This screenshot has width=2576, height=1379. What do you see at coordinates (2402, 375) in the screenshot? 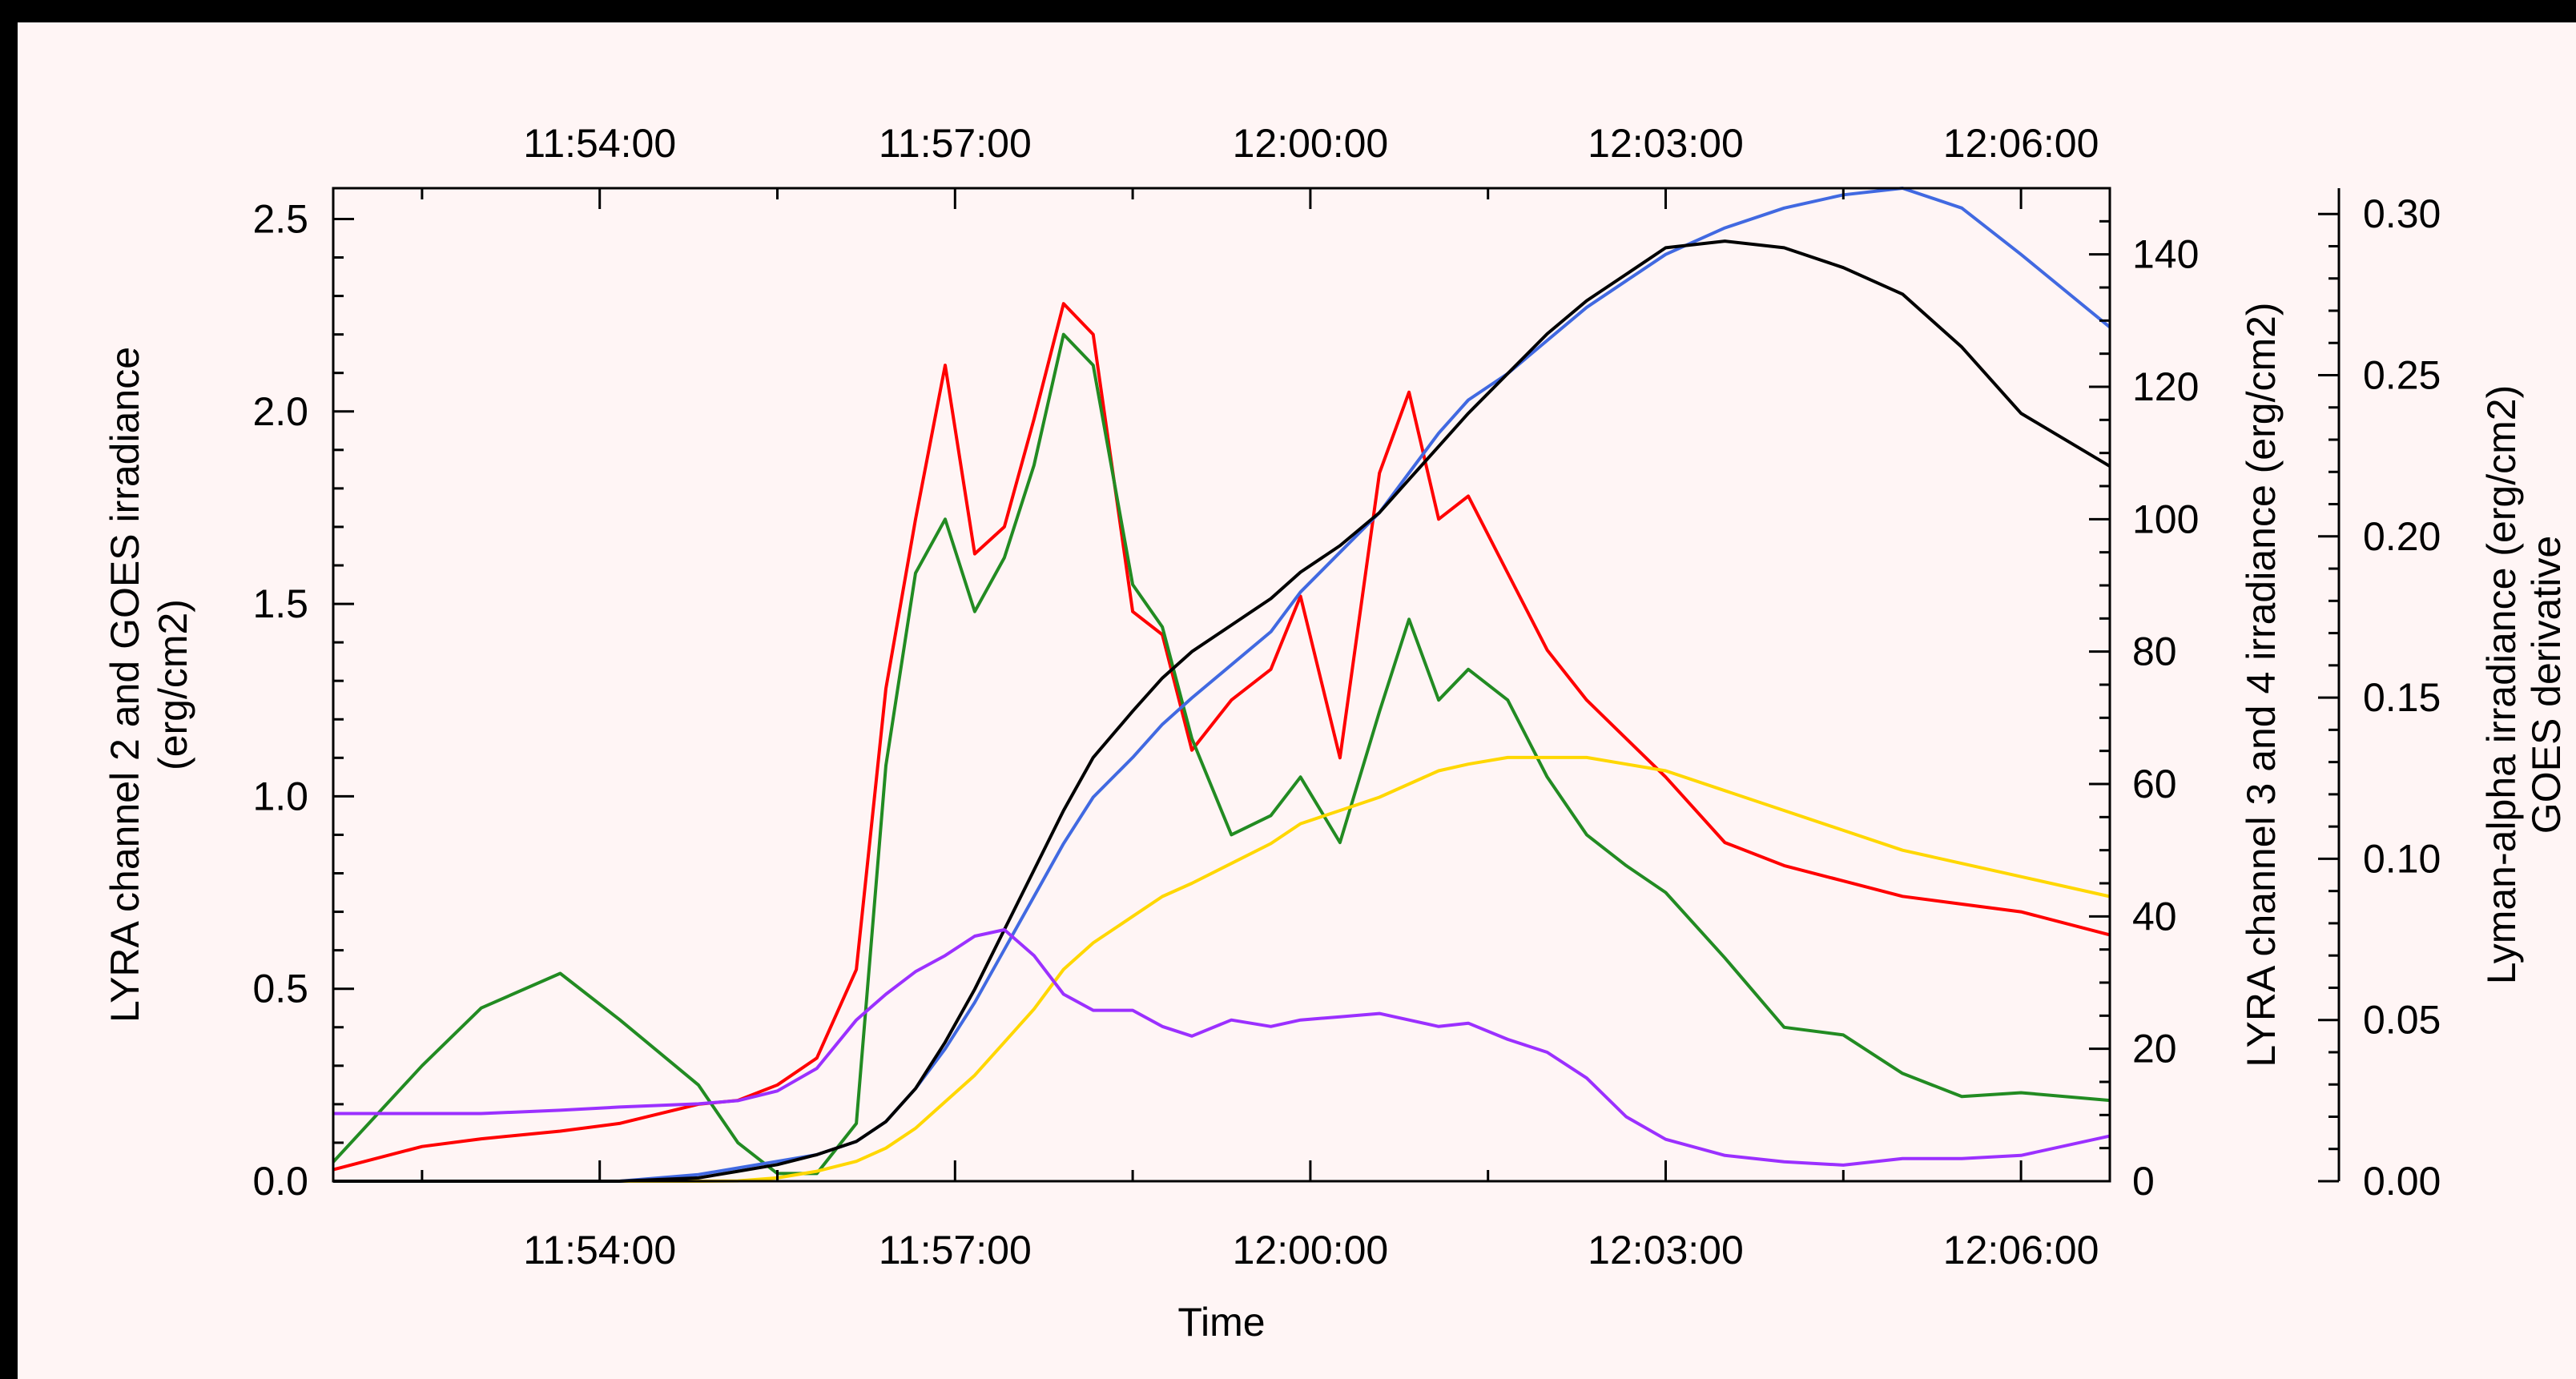
I see `right2-tick-label: 0.25` at bounding box center [2402, 375].